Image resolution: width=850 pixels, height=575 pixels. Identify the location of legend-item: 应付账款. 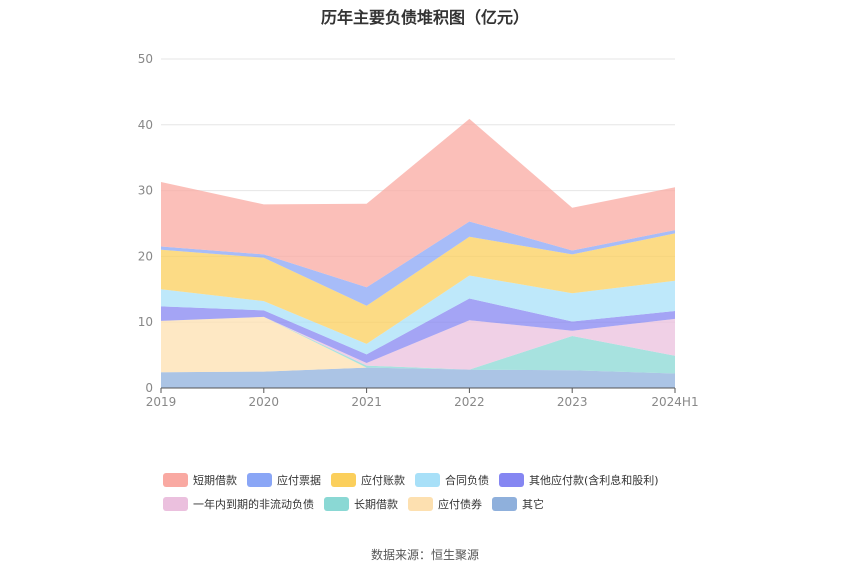
(368, 480).